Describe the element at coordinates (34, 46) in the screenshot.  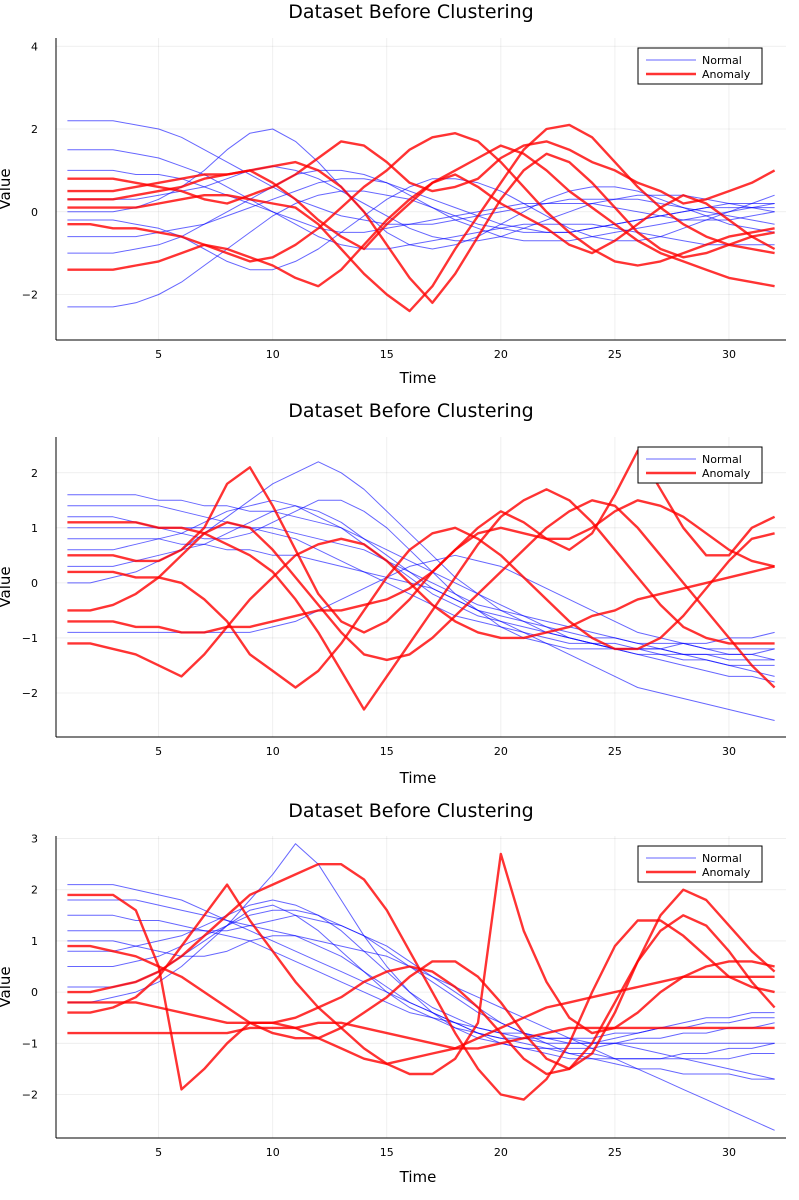
I see `y-tick-label: 4` at that location.